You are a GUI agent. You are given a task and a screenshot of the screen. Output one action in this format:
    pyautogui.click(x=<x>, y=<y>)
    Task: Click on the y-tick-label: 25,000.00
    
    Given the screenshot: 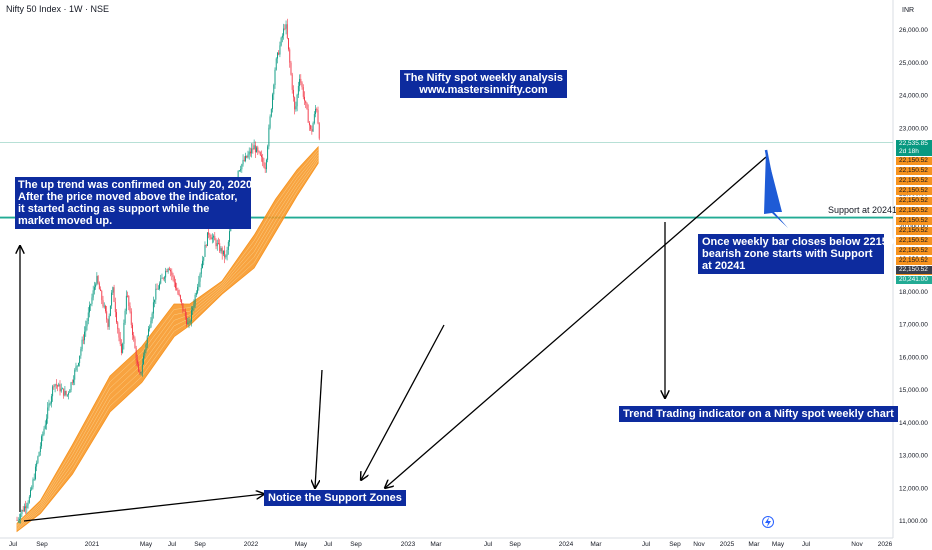 What is the action you would take?
    pyautogui.click(x=913, y=63)
    